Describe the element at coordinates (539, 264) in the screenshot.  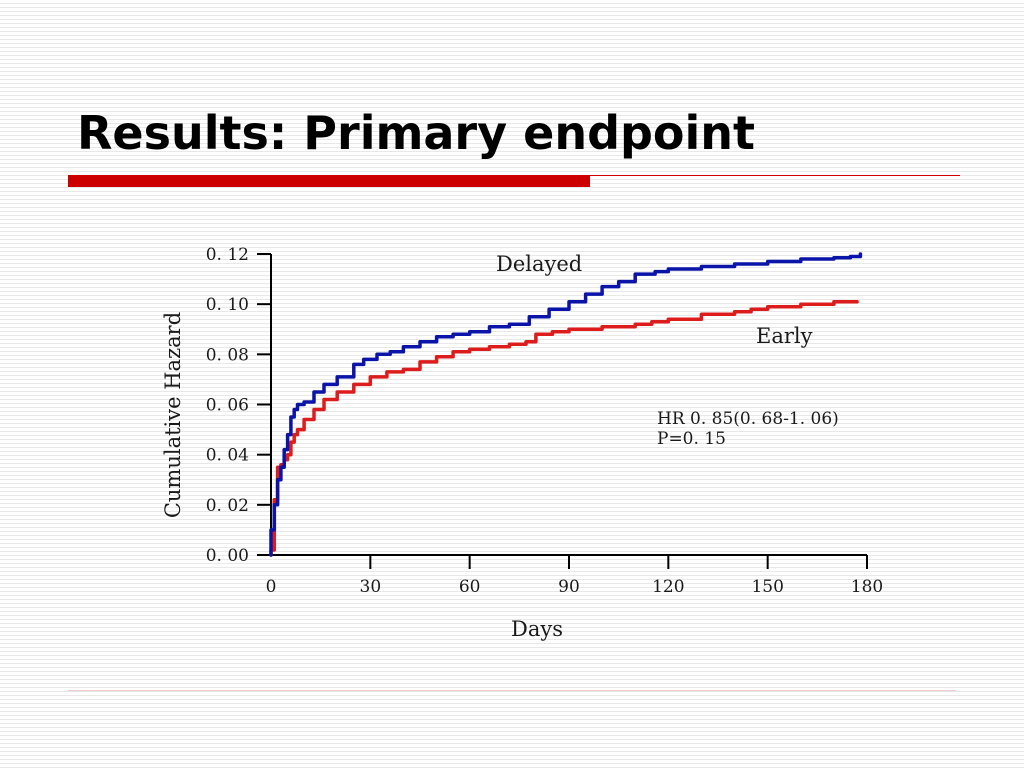
I see `delayed-series-label: Delayed` at that location.